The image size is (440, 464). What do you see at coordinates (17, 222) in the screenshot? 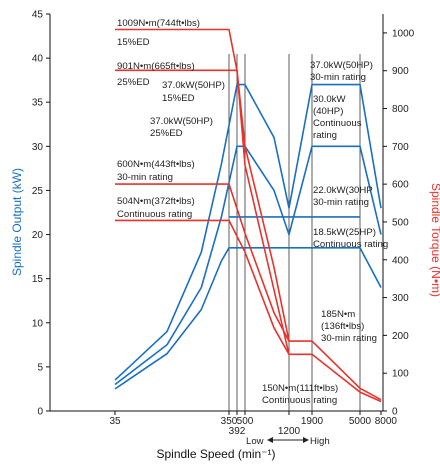
I see `y-axis-label-left: Spindle Output (kW)` at bounding box center [17, 222].